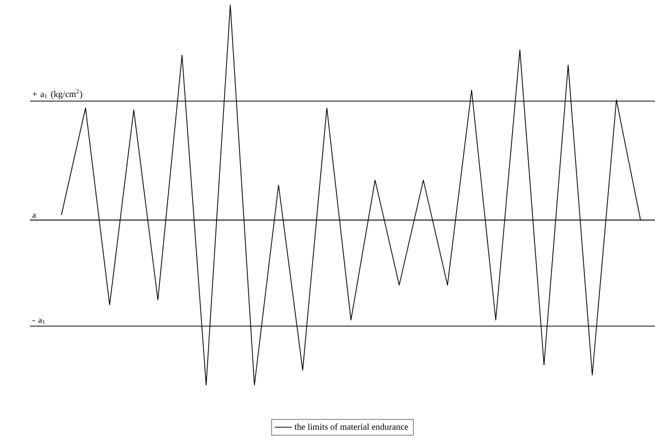 The height and width of the screenshot is (446, 655). What do you see at coordinates (351, 426) in the screenshot?
I see `legend-label: the limits of material endurance` at bounding box center [351, 426].